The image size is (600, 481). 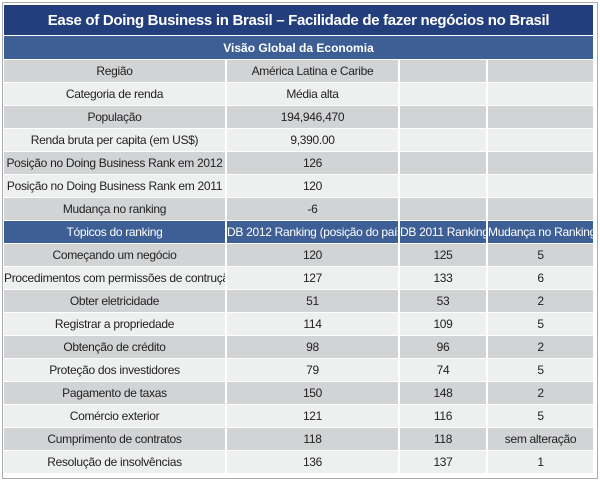 I want to click on overview-row: Mudança no ranking -6, so click(x=298, y=209).